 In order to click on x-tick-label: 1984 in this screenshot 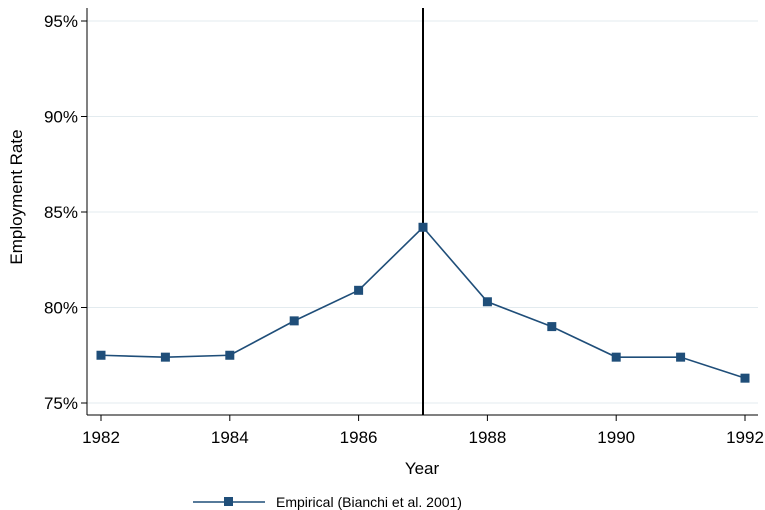, I will do `click(230, 437)`.